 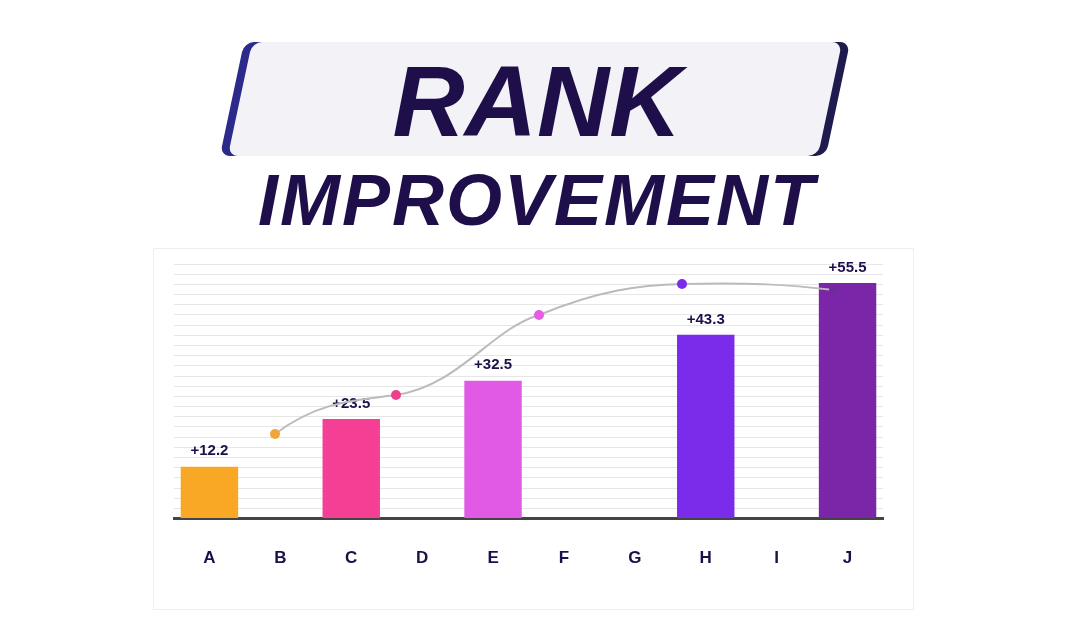 I want to click on x-tick-label: H, so click(x=705, y=558).